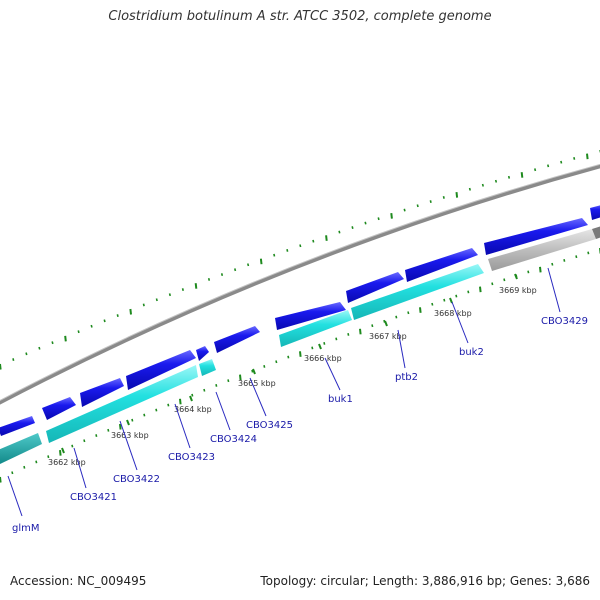  Describe the element at coordinates (93, 497) in the screenshot. I see `gene-label-CBO3421: CBO3421` at that location.